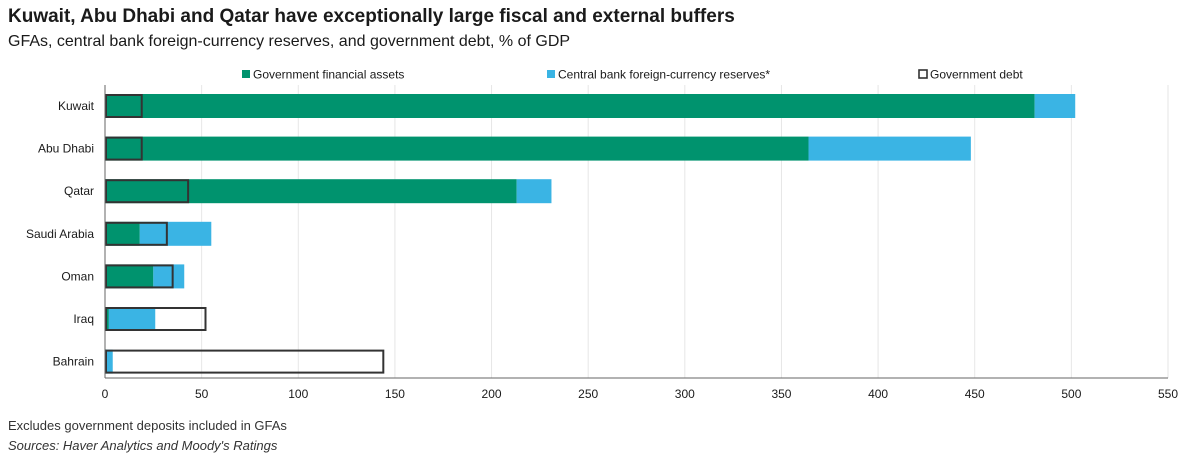  Describe the element at coordinates (79, 191) in the screenshot. I see `category-label: Qatar` at that location.